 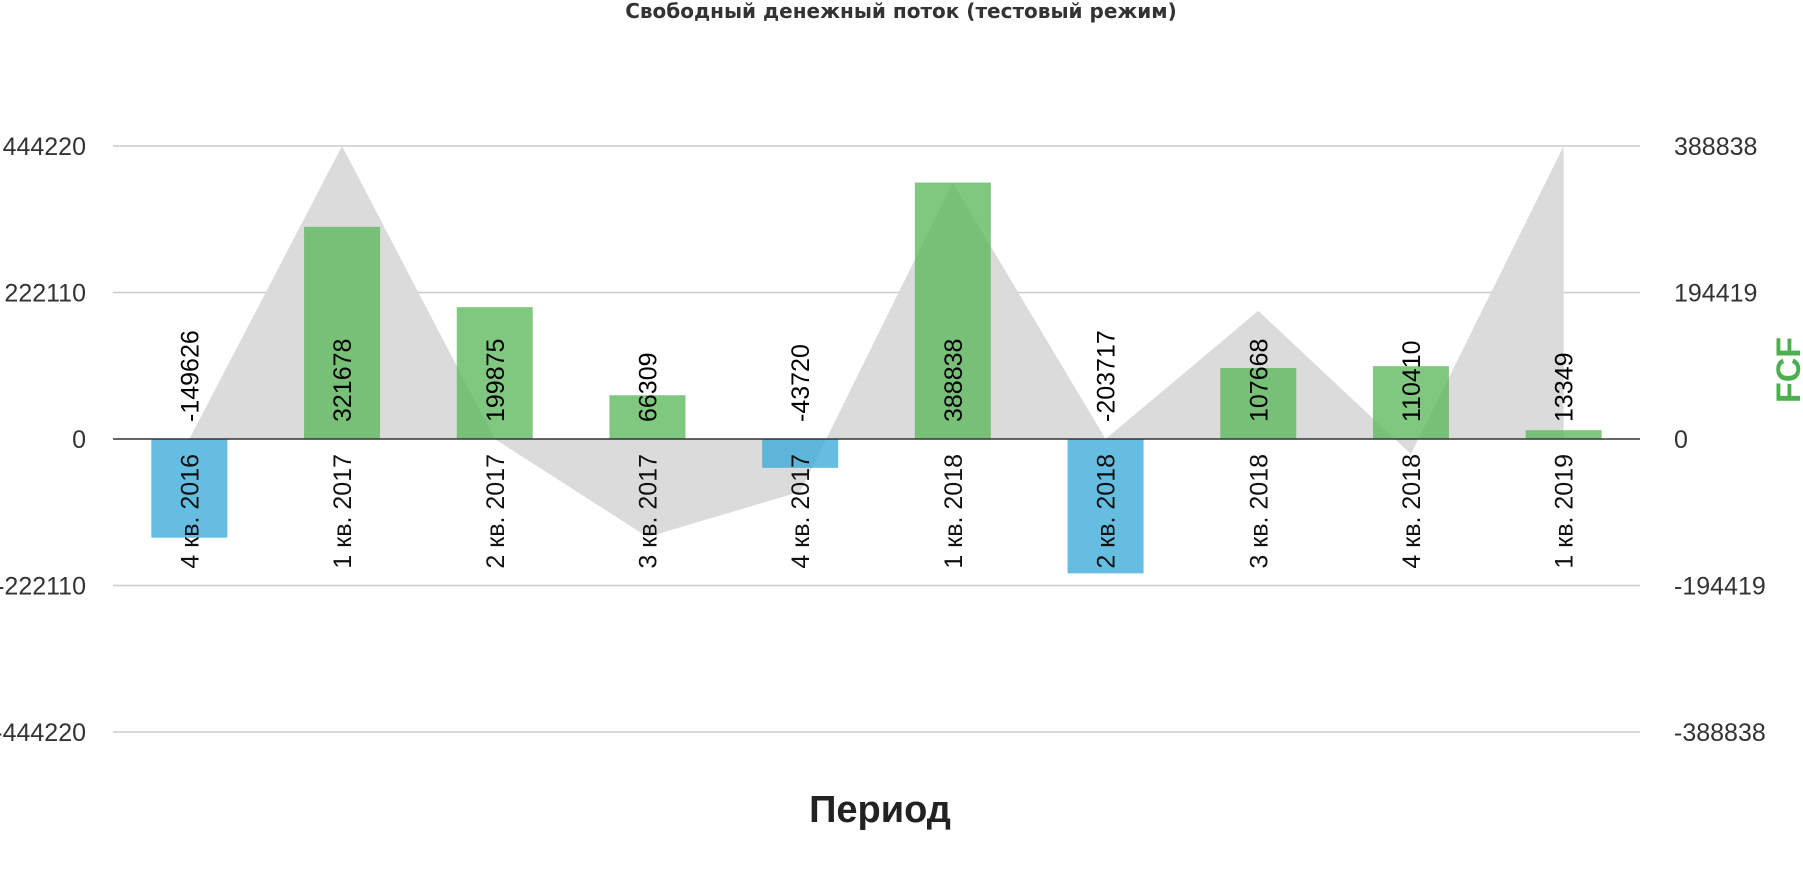 I want to click on right-axis-ticks: 388838 194419 0 -194419 -388838, so click(x=1720, y=440).